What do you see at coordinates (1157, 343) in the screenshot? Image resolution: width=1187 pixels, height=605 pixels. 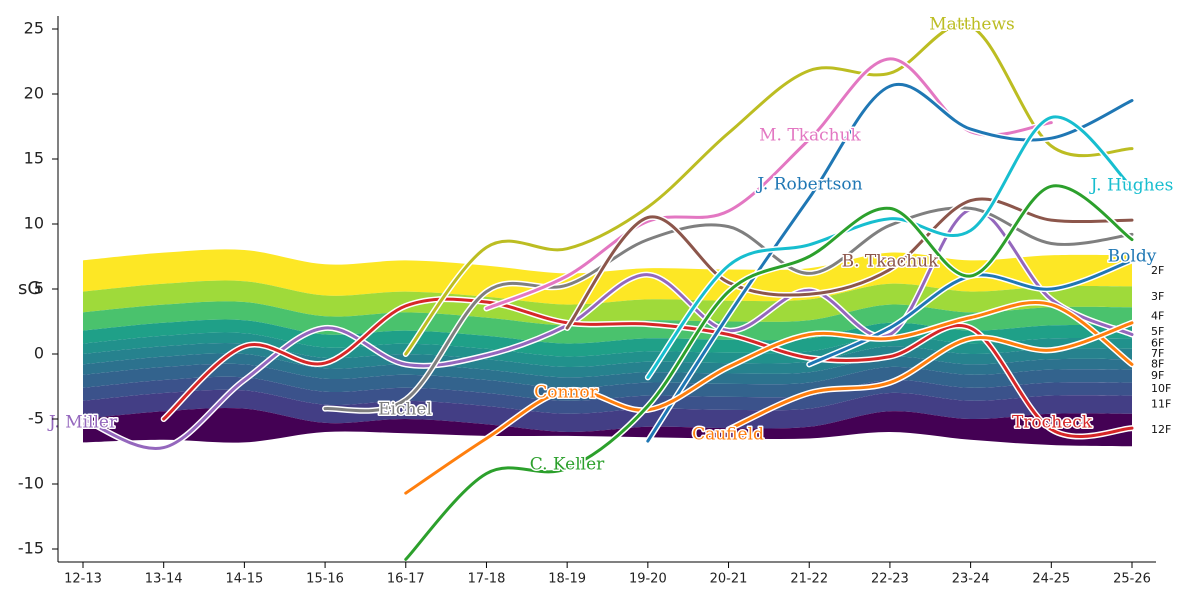 I see `tier-label: 6F` at bounding box center [1157, 343].